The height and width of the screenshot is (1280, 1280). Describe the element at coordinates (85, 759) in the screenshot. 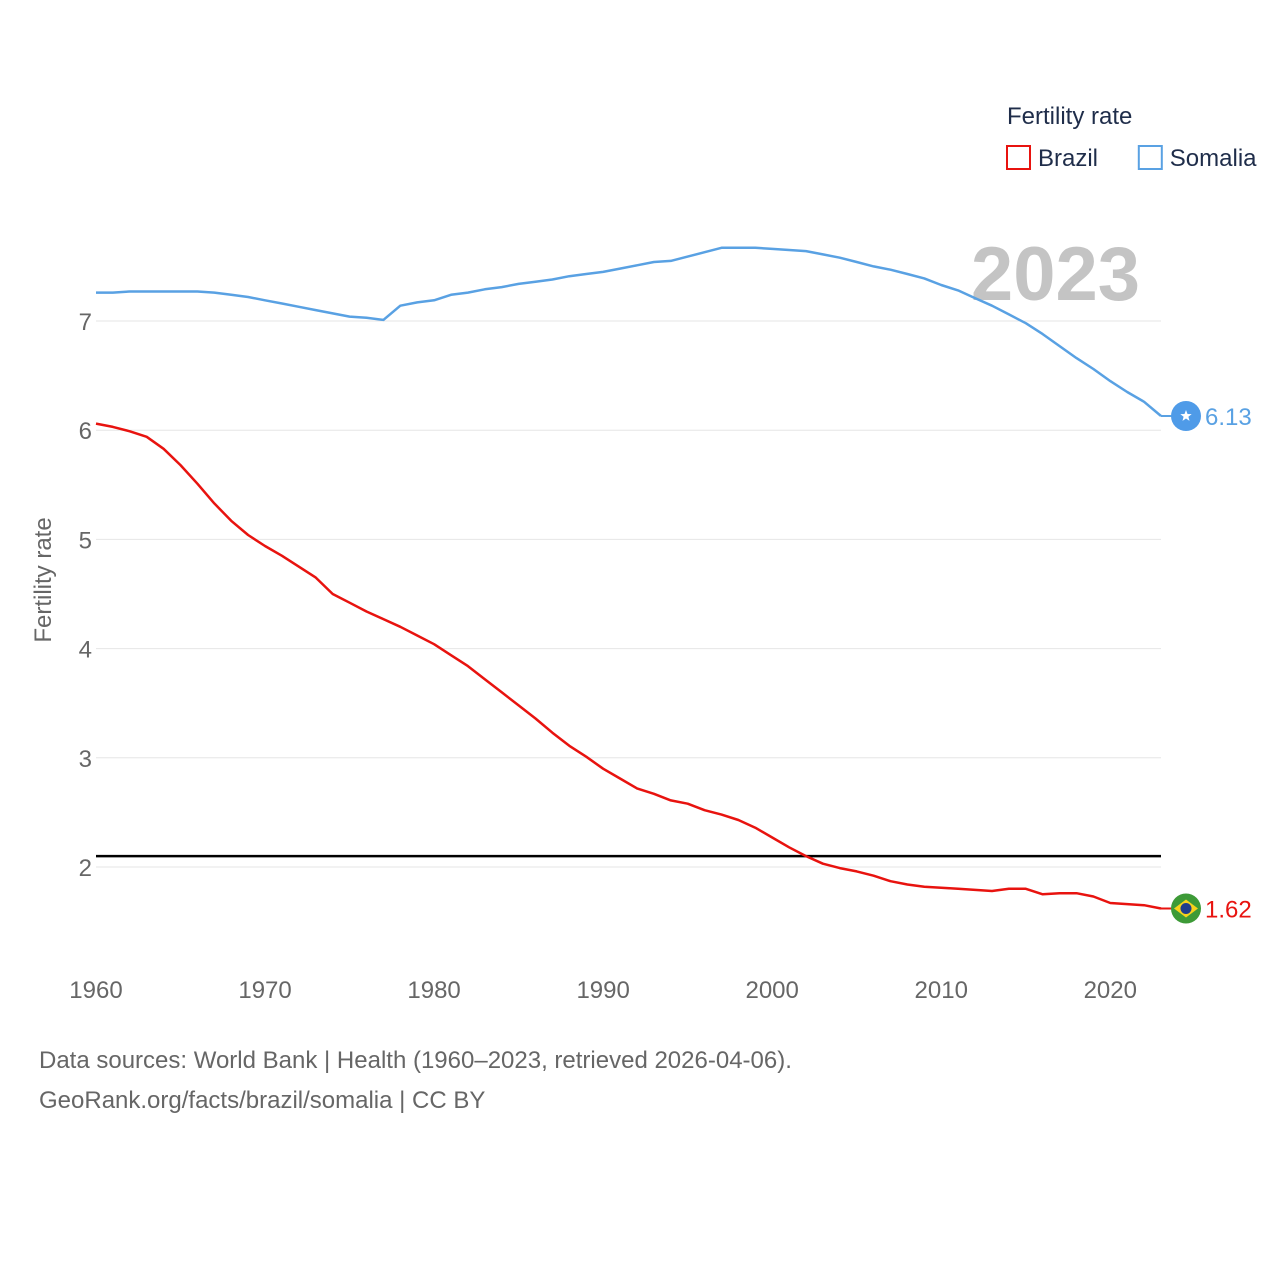

I see `y-tick-label-3: 3` at that location.